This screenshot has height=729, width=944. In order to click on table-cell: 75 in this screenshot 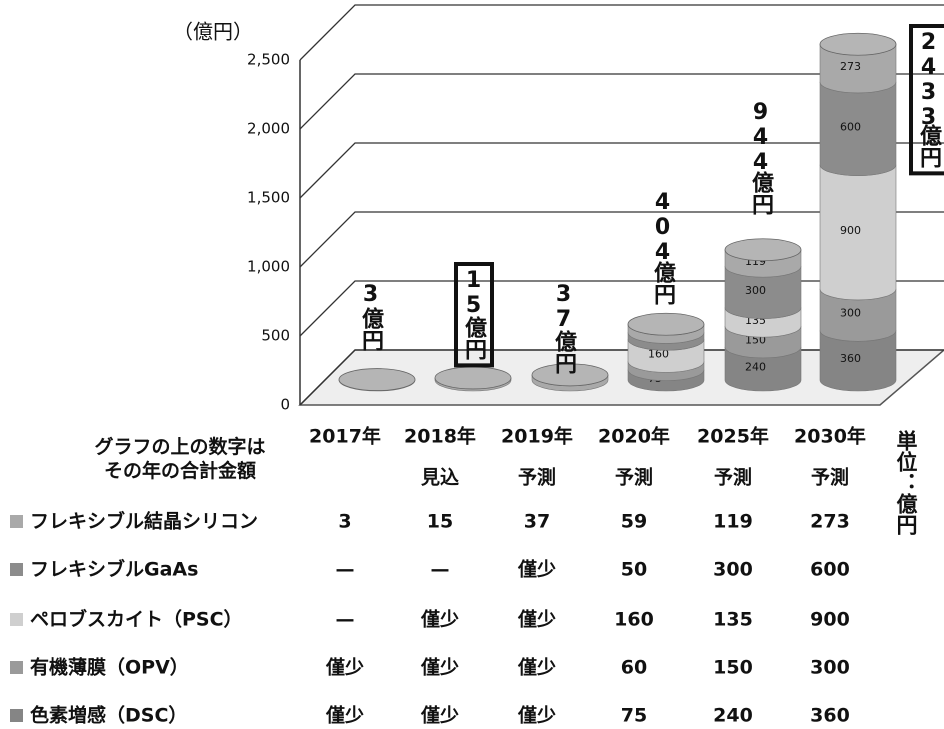, I will do `click(634, 716)`.